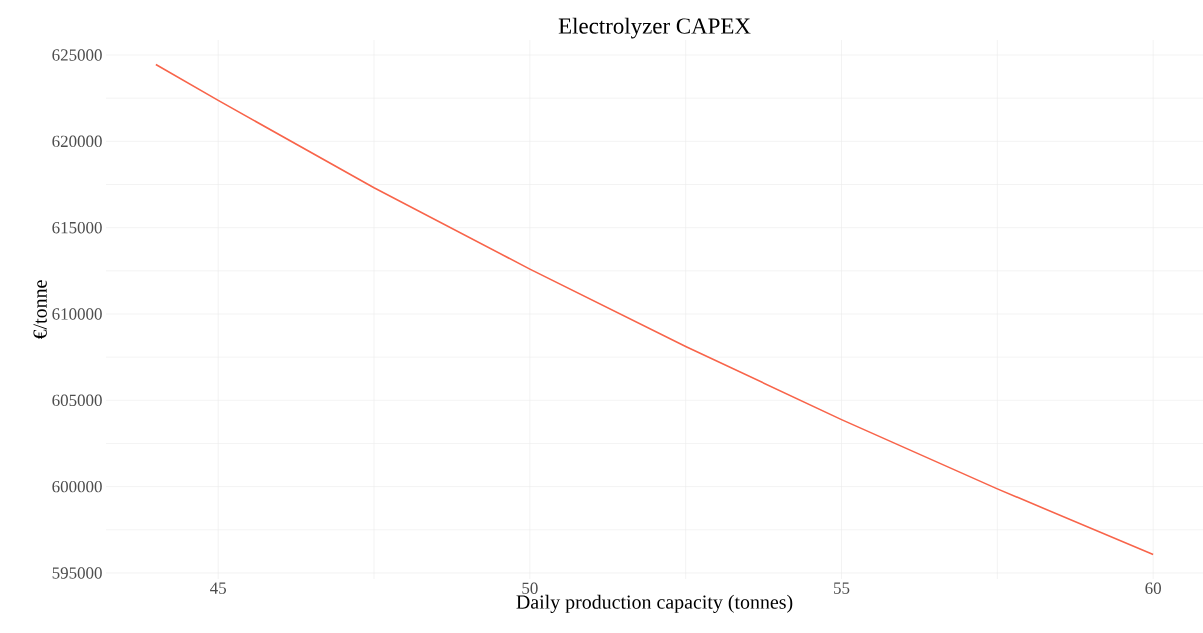  I want to click on x-tick-label: 55, so click(842, 588).